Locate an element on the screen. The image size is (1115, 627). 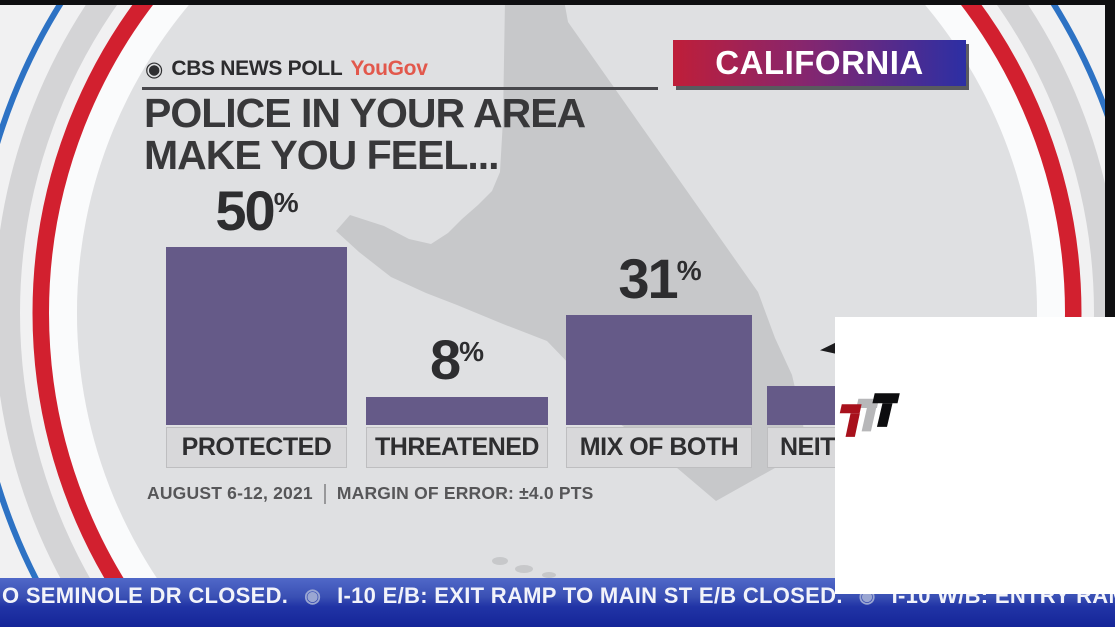
category-label-mix-of-both: MIX OF BOTH is located at coordinates (659, 447).